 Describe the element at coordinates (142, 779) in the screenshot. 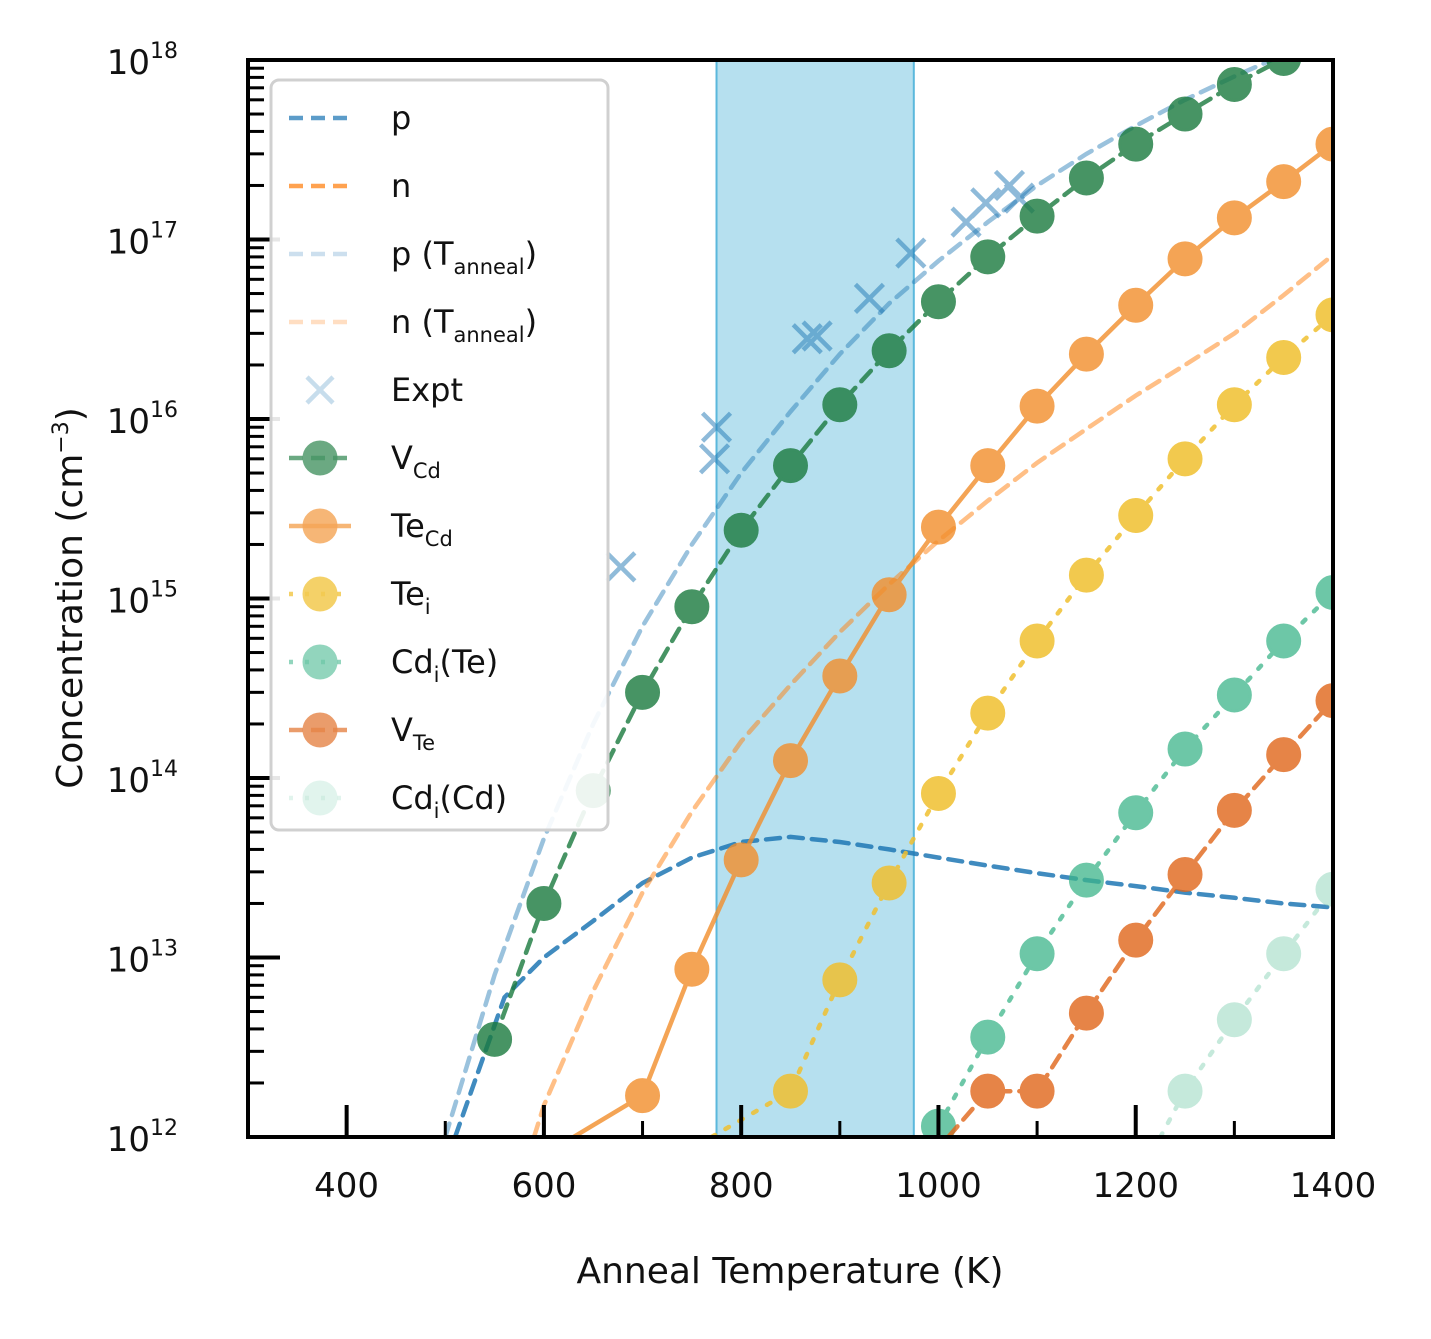

I see `y-tick-label: 1014` at that location.